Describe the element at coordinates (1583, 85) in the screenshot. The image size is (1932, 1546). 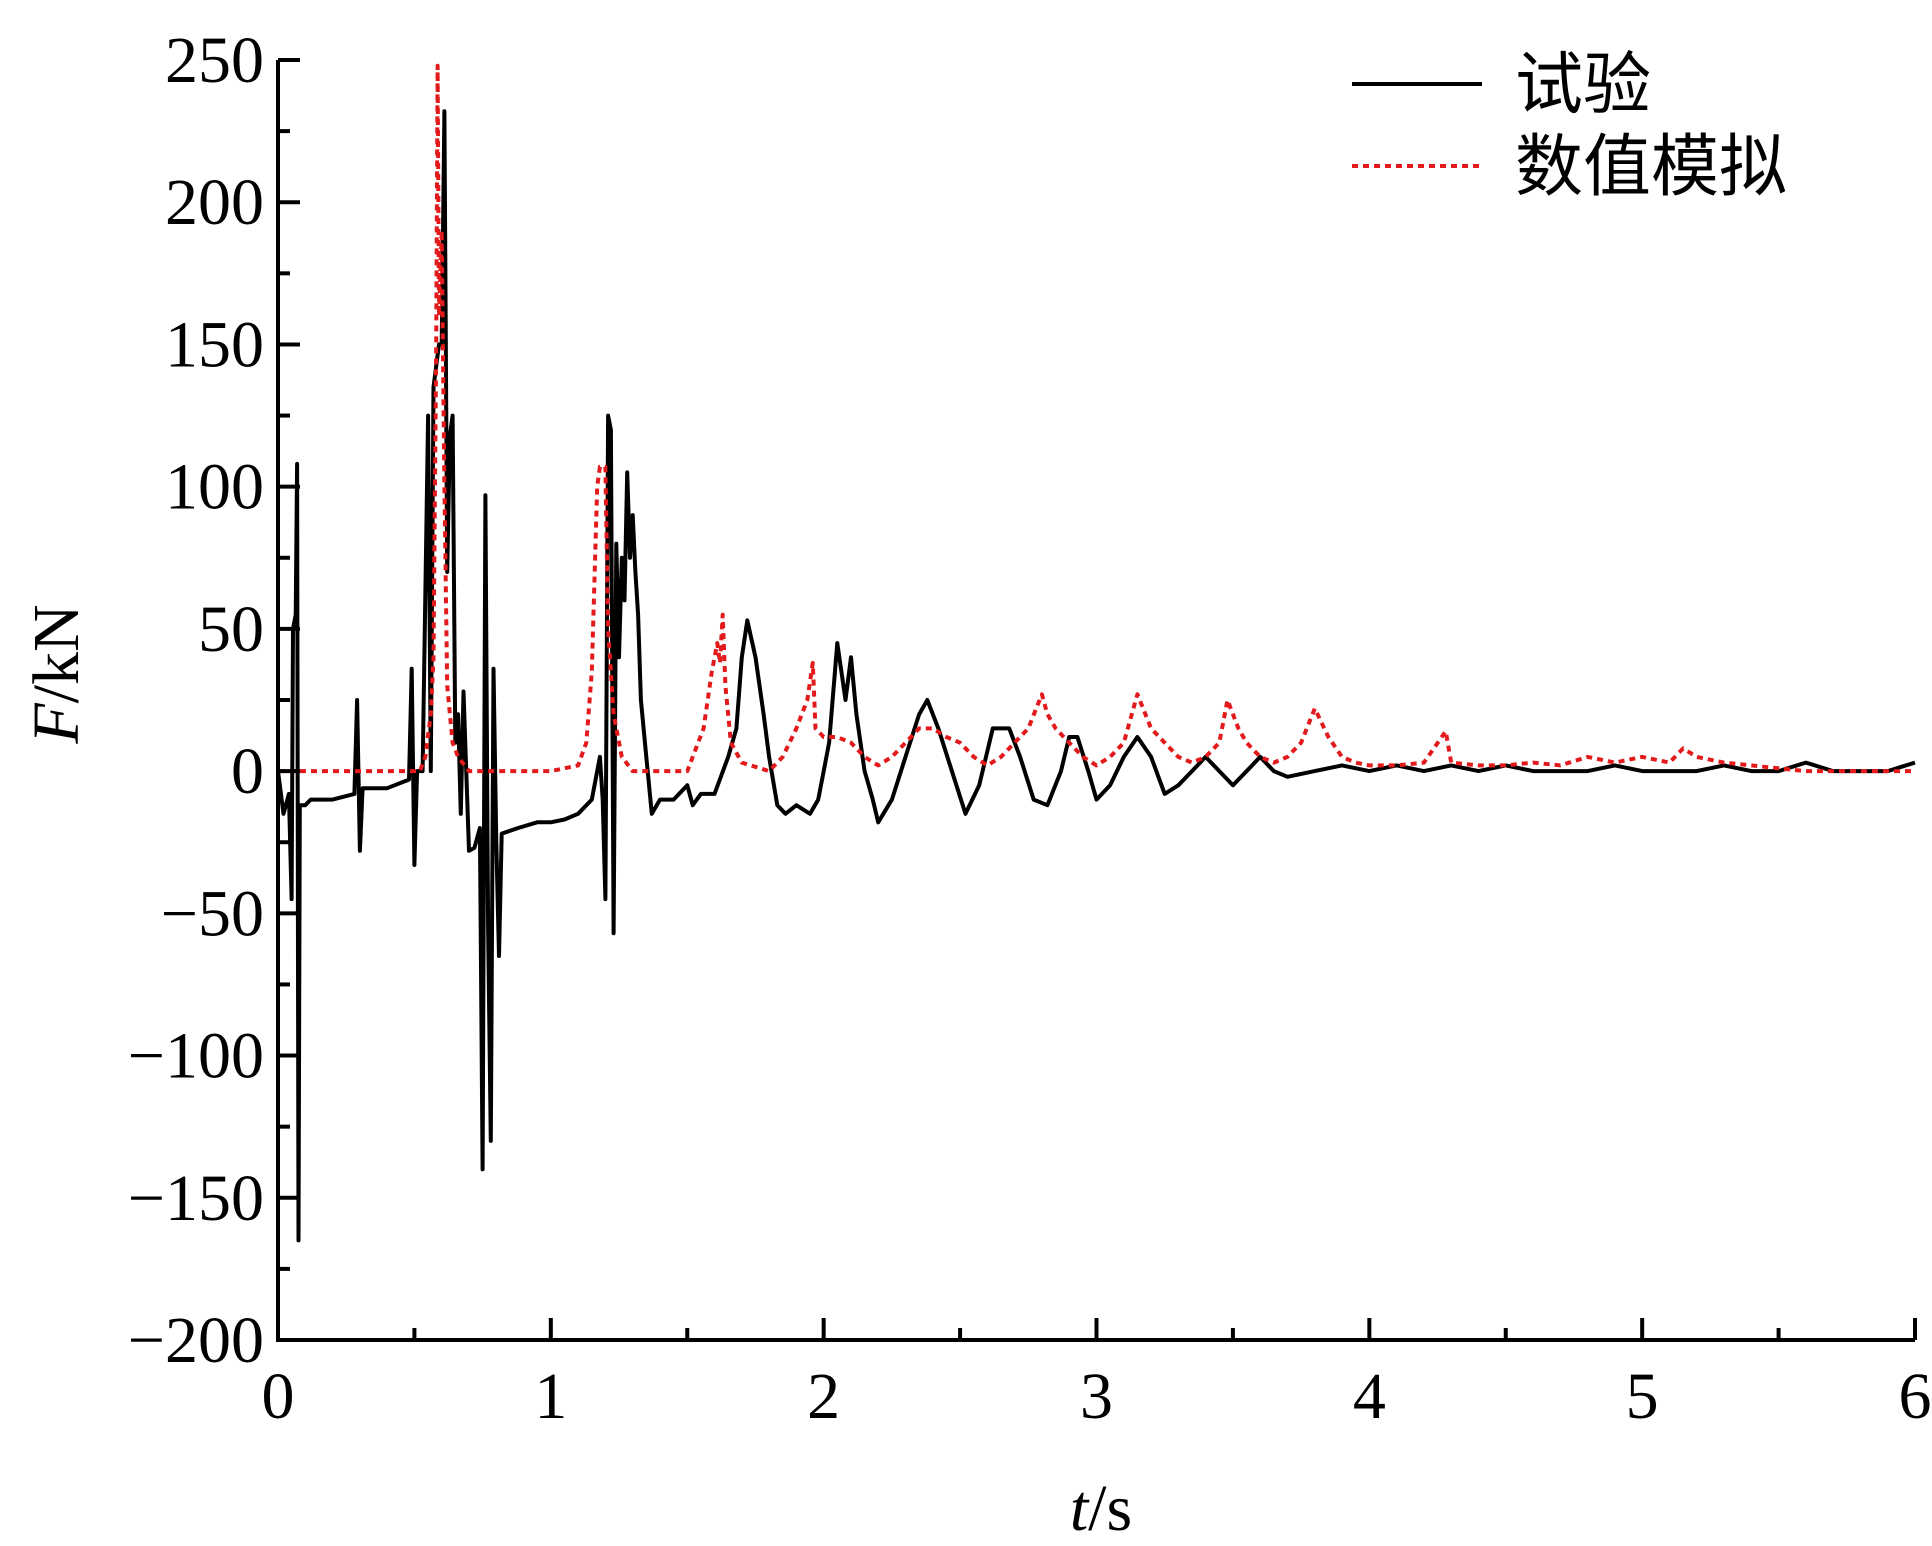
I see `legend-label-1: 试验` at that location.